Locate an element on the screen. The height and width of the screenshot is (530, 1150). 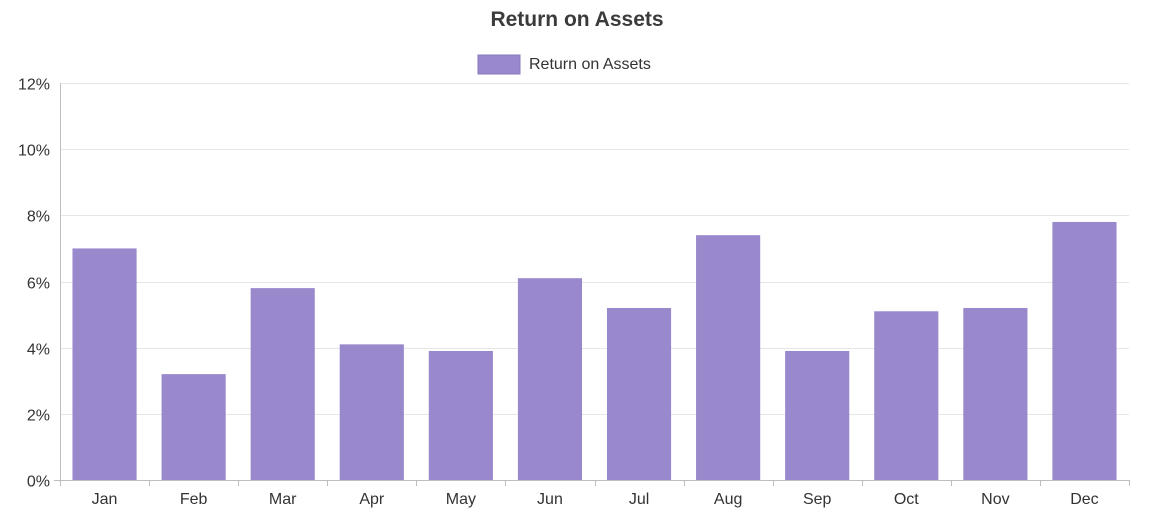
x-tick-label: Dec is located at coordinates (1084, 499).